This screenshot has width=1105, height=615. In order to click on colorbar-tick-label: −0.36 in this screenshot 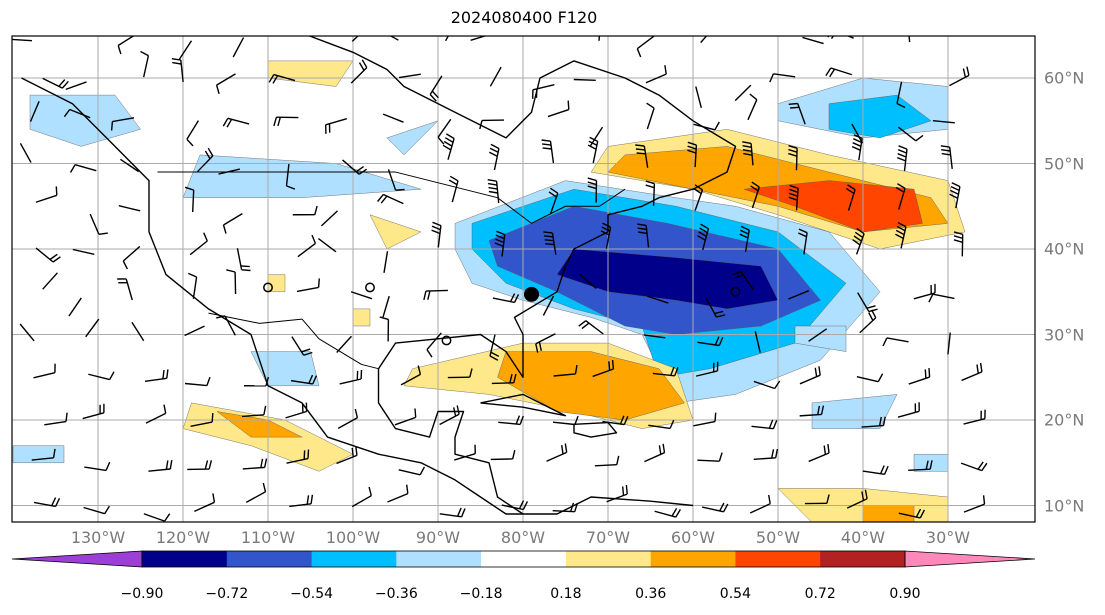, I will do `click(396, 594)`.